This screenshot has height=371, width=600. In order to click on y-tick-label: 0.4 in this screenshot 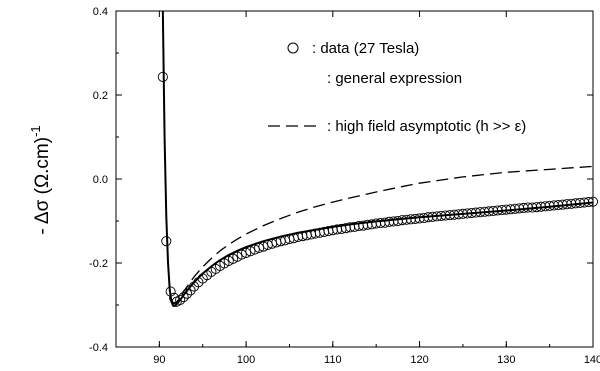, I will do `click(100, 12)`.